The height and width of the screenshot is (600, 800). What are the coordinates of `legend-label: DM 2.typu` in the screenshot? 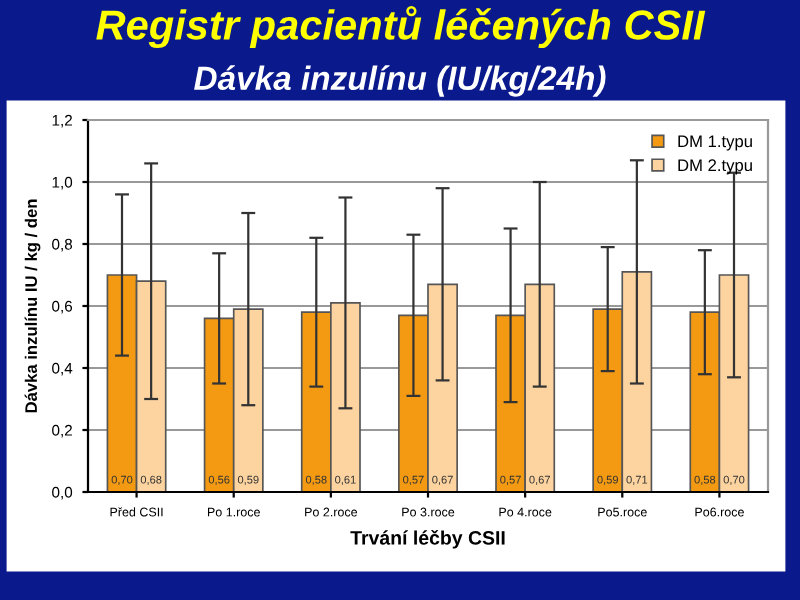 It's located at (715, 167).